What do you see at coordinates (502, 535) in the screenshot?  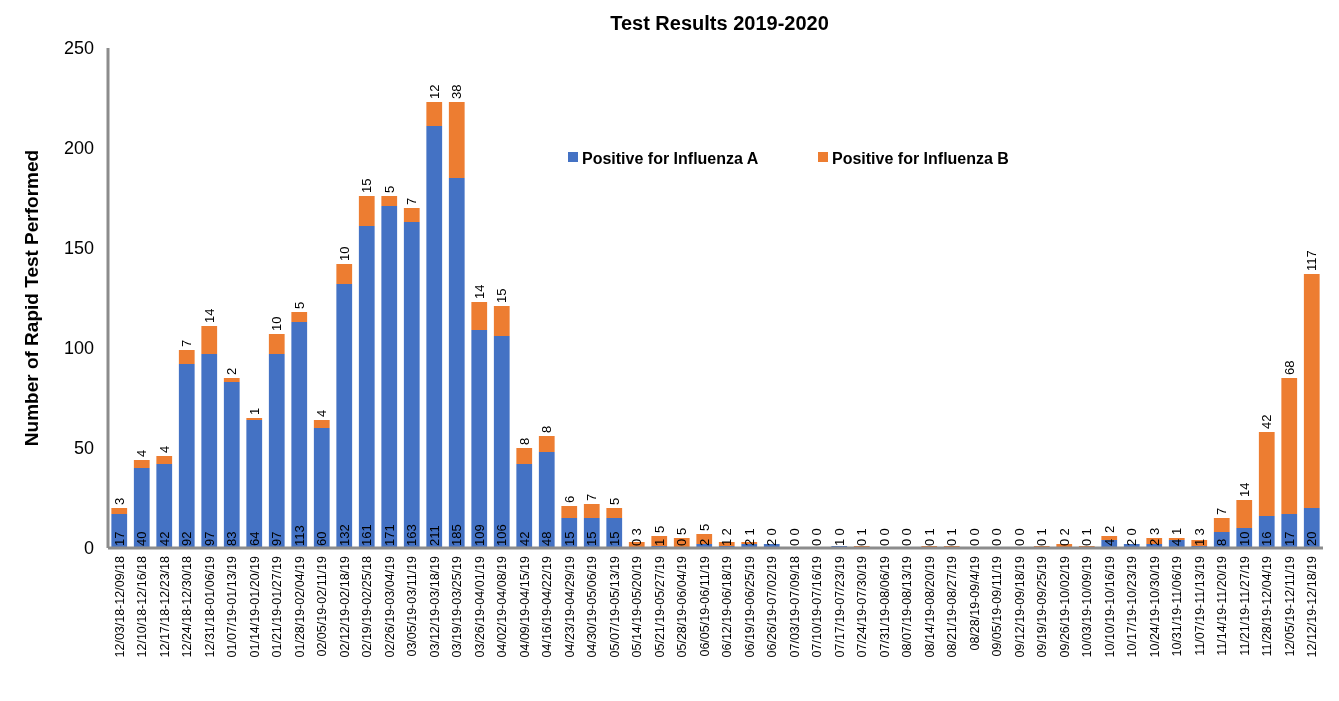 I see `data-label: 106` at bounding box center [502, 535].